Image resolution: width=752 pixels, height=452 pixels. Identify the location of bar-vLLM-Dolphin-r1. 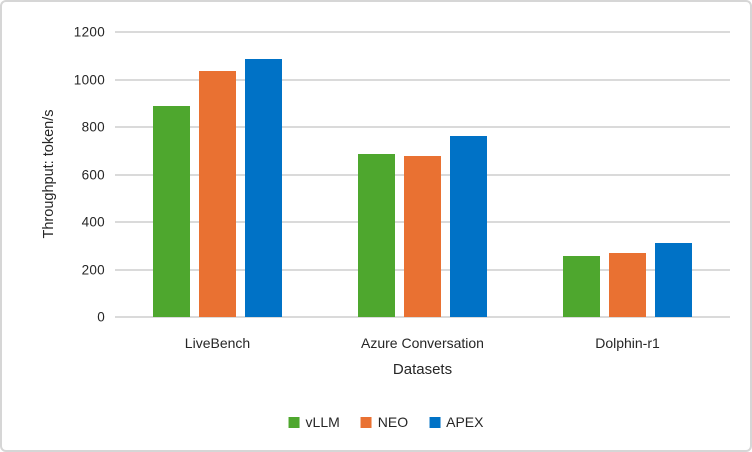
(581, 286).